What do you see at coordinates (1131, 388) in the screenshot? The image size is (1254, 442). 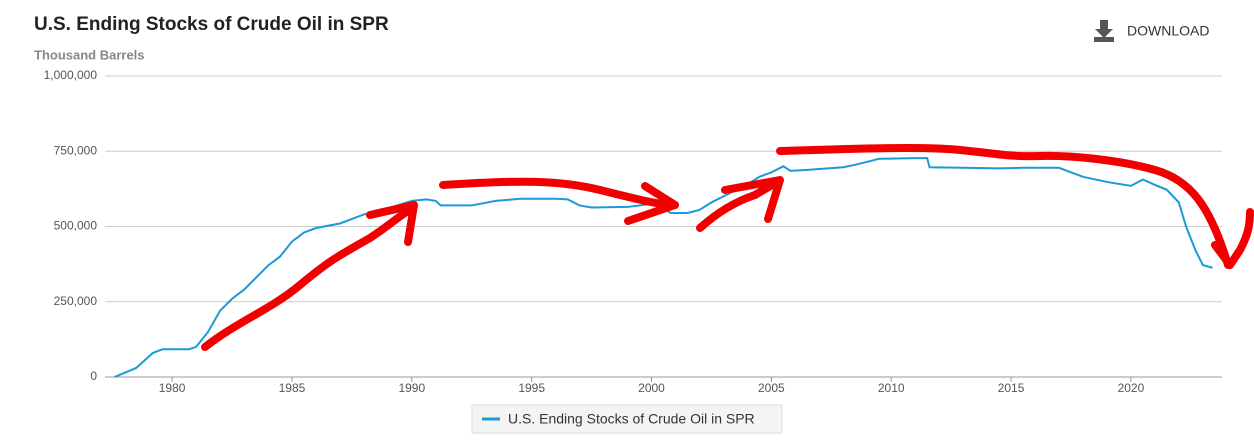 I see `x-tick-label: 2020` at bounding box center [1131, 388].